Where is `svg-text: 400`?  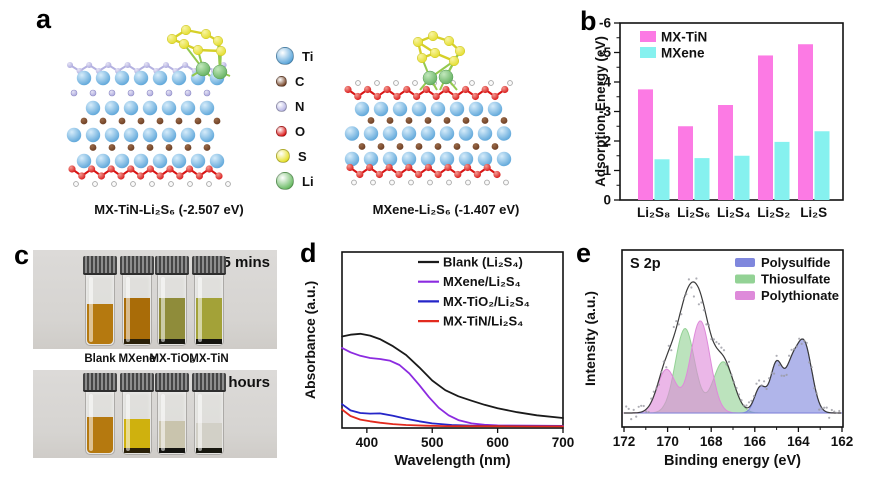
svg-text: 400 is located at coordinates (367, 442).